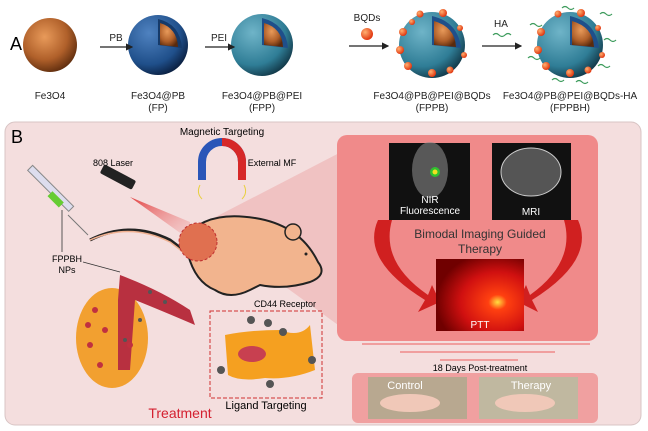 This screenshot has height=431, width=648. Describe the element at coordinates (531, 172) in the screenshot. I see `mri-scan` at that location.